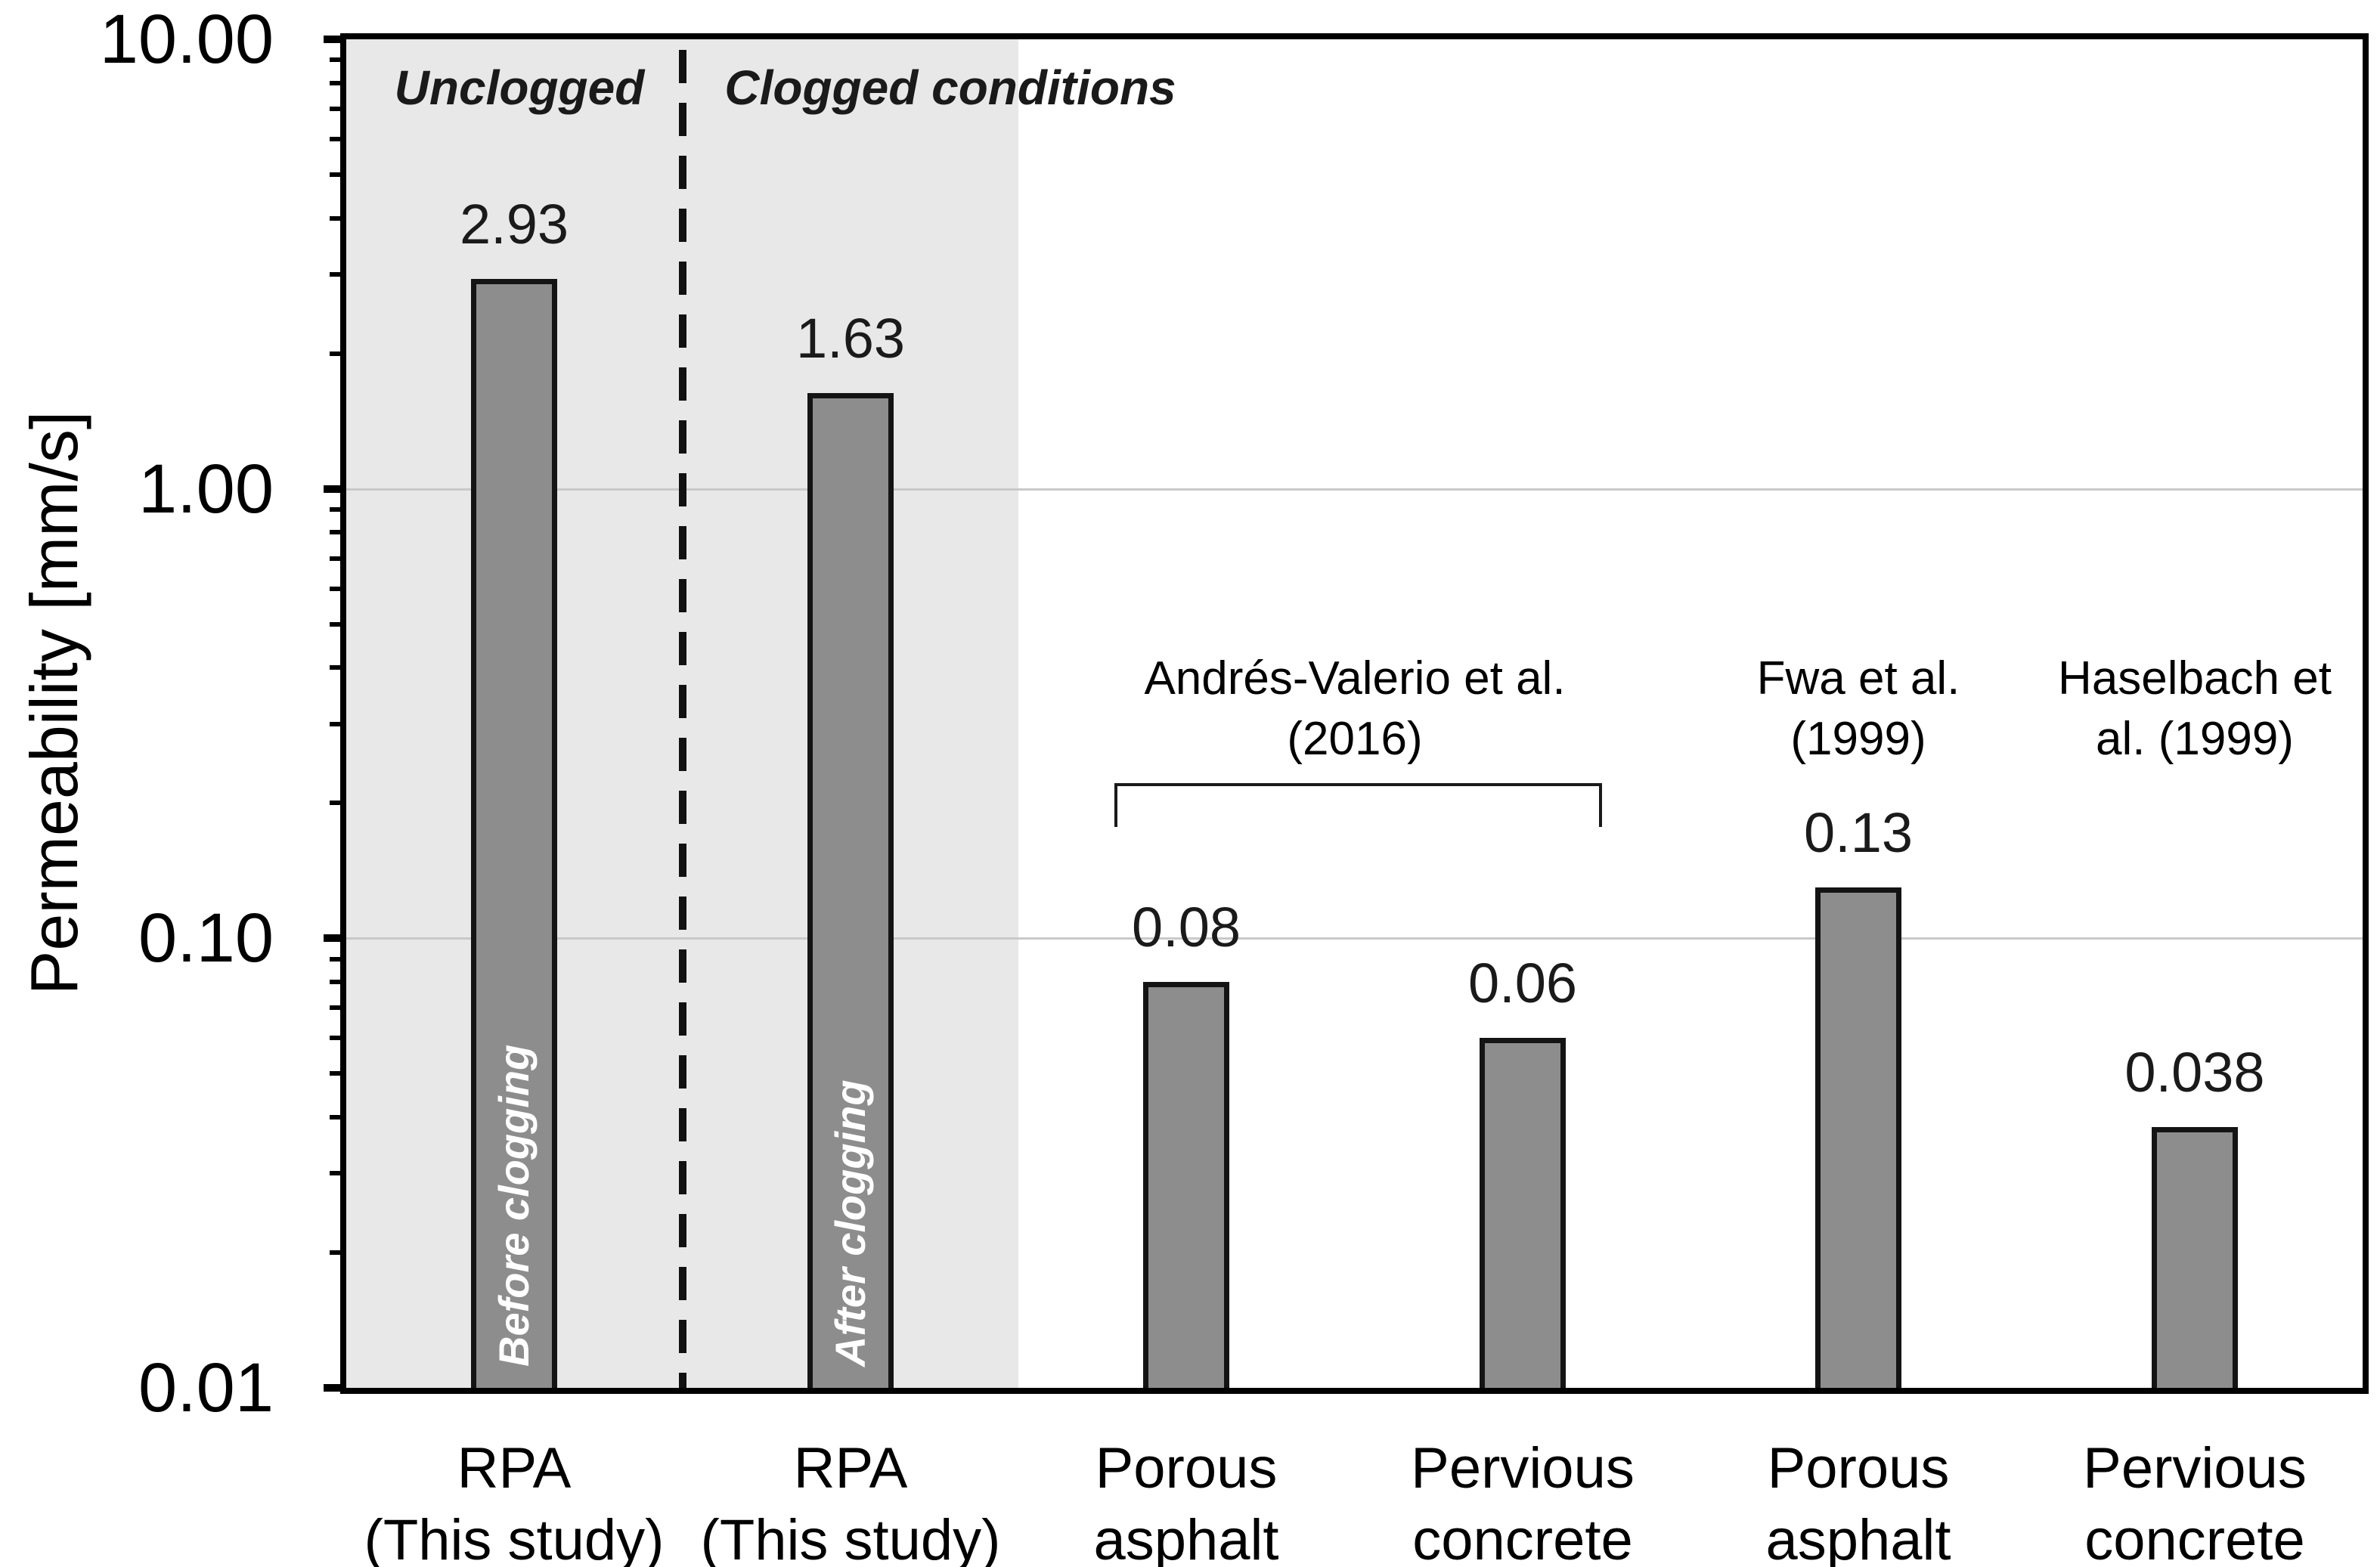 The height and width of the screenshot is (1567, 2380). What do you see at coordinates (2195, 709) in the screenshot?
I see `annotation-source-label: Haselbach et al. (1999)` at bounding box center [2195, 709].